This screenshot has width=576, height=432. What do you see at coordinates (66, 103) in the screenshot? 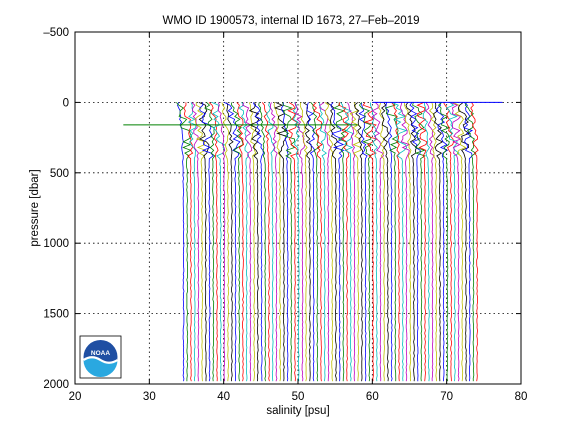
I see `y-tick-label: 0` at bounding box center [66, 103].